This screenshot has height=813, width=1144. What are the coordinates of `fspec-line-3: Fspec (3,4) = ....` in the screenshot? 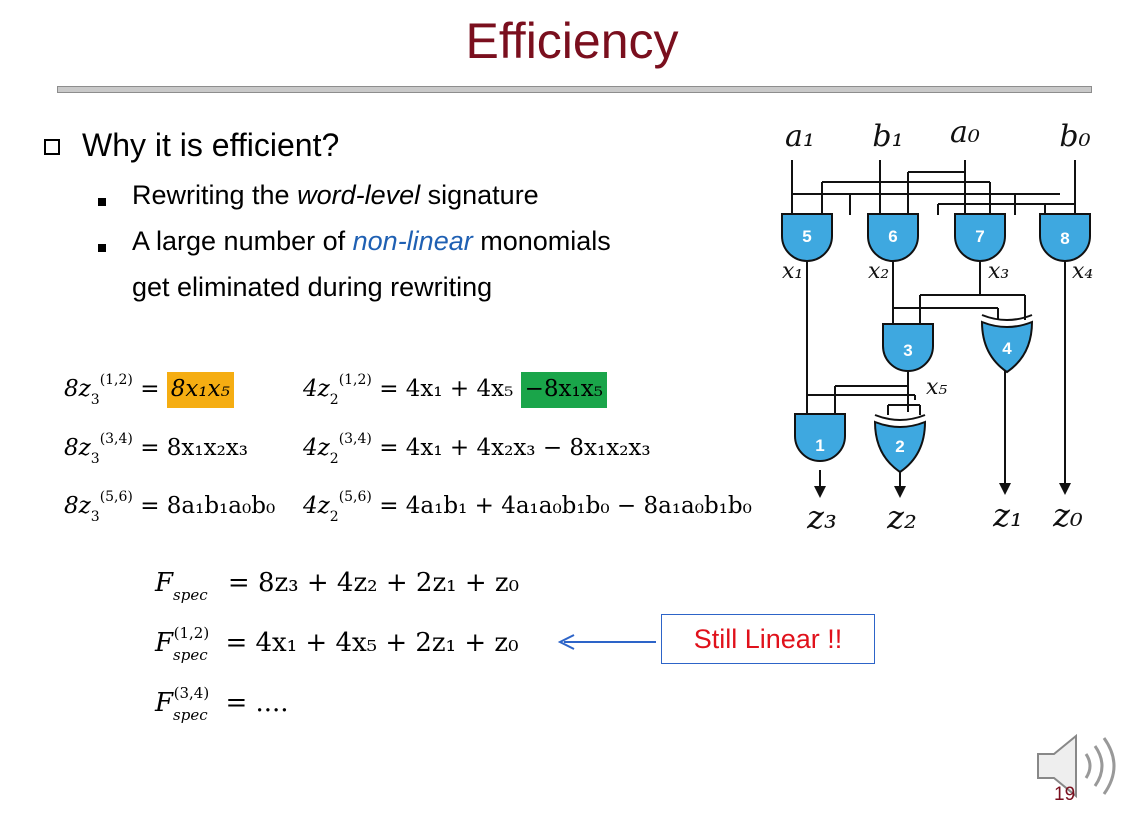 It's located at (222, 704).